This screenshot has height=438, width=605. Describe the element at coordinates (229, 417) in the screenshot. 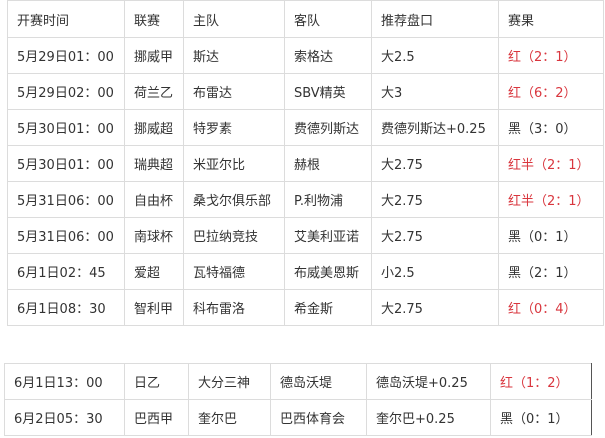

I see `cell-home: 奎尔巴` at that location.